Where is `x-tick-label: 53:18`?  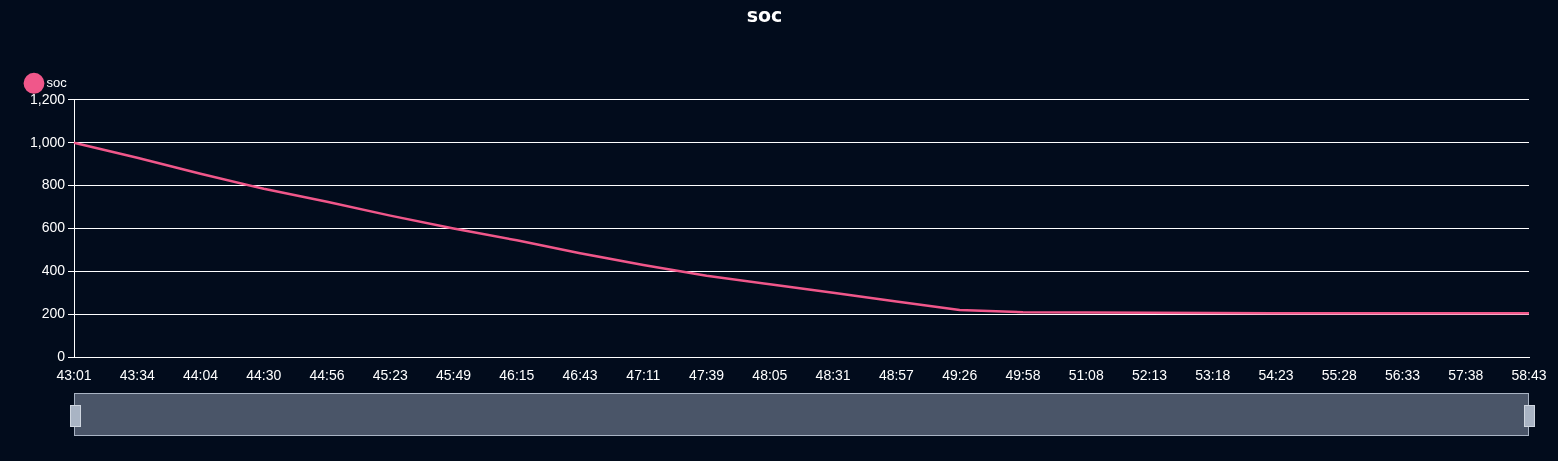 x-tick-label: 53:18 is located at coordinates (1213, 375).